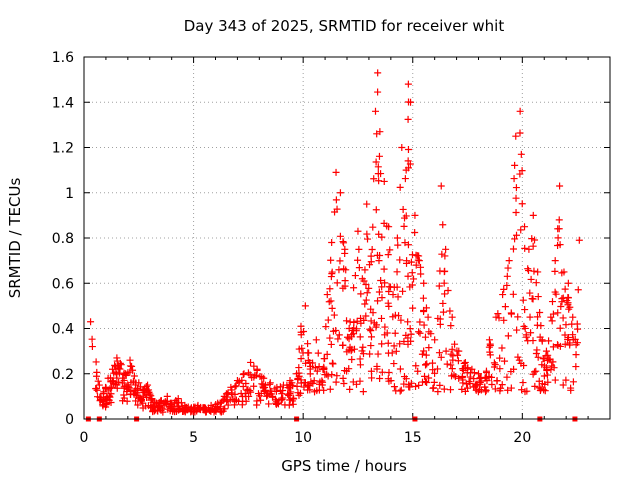 Image resolution: width=640 pixels, height=480 pixels. I want to click on x-tick-labels: 0 5 10 15 20, so click(306, 438).